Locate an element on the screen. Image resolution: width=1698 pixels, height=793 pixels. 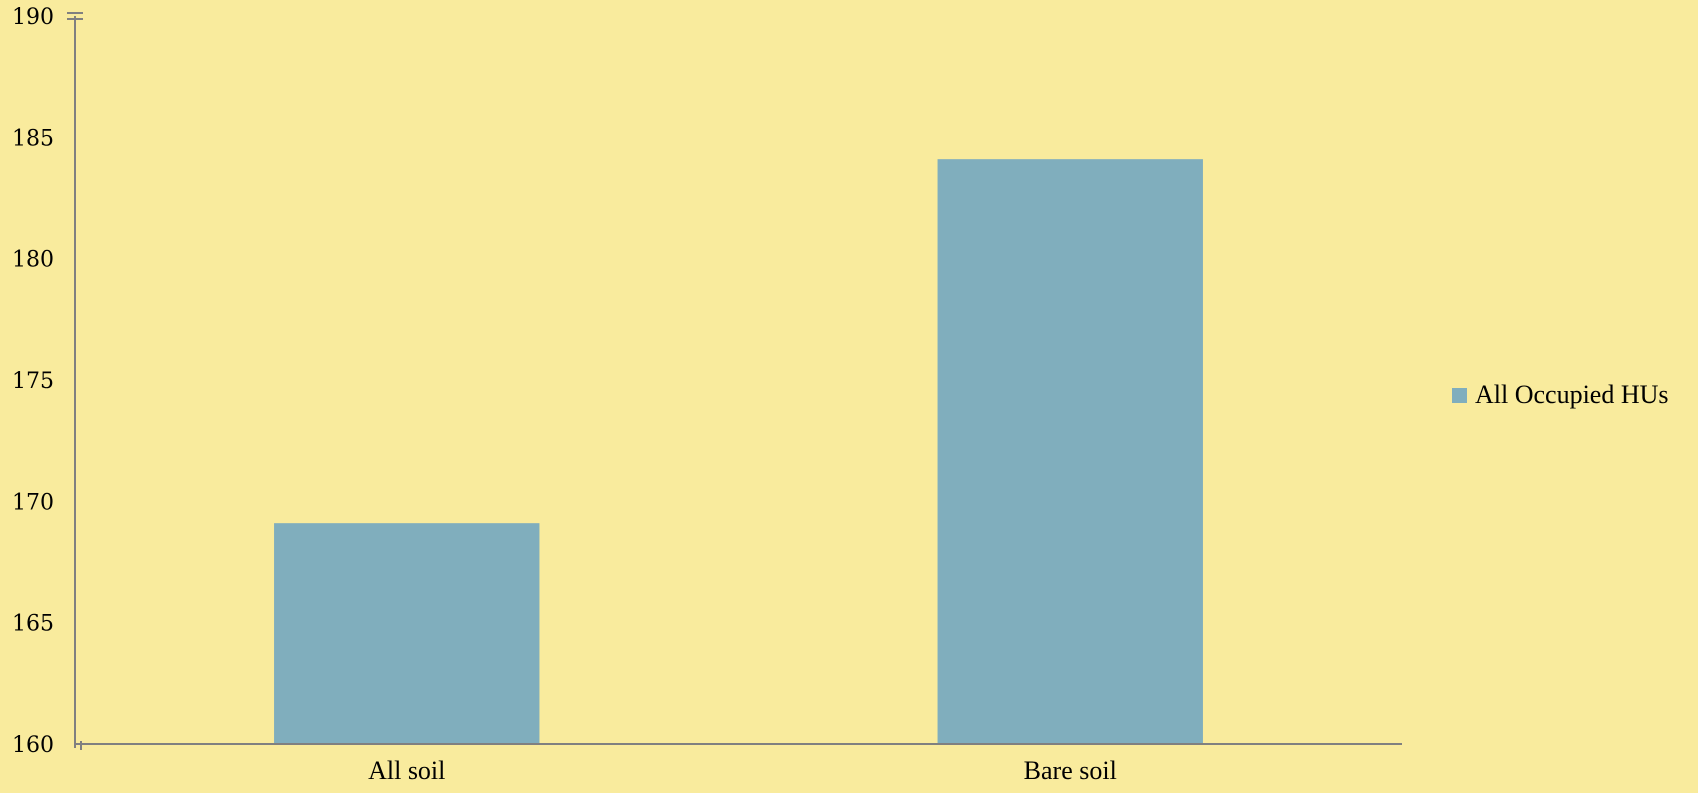
bar-bare-soil is located at coordinates (1070, 451).